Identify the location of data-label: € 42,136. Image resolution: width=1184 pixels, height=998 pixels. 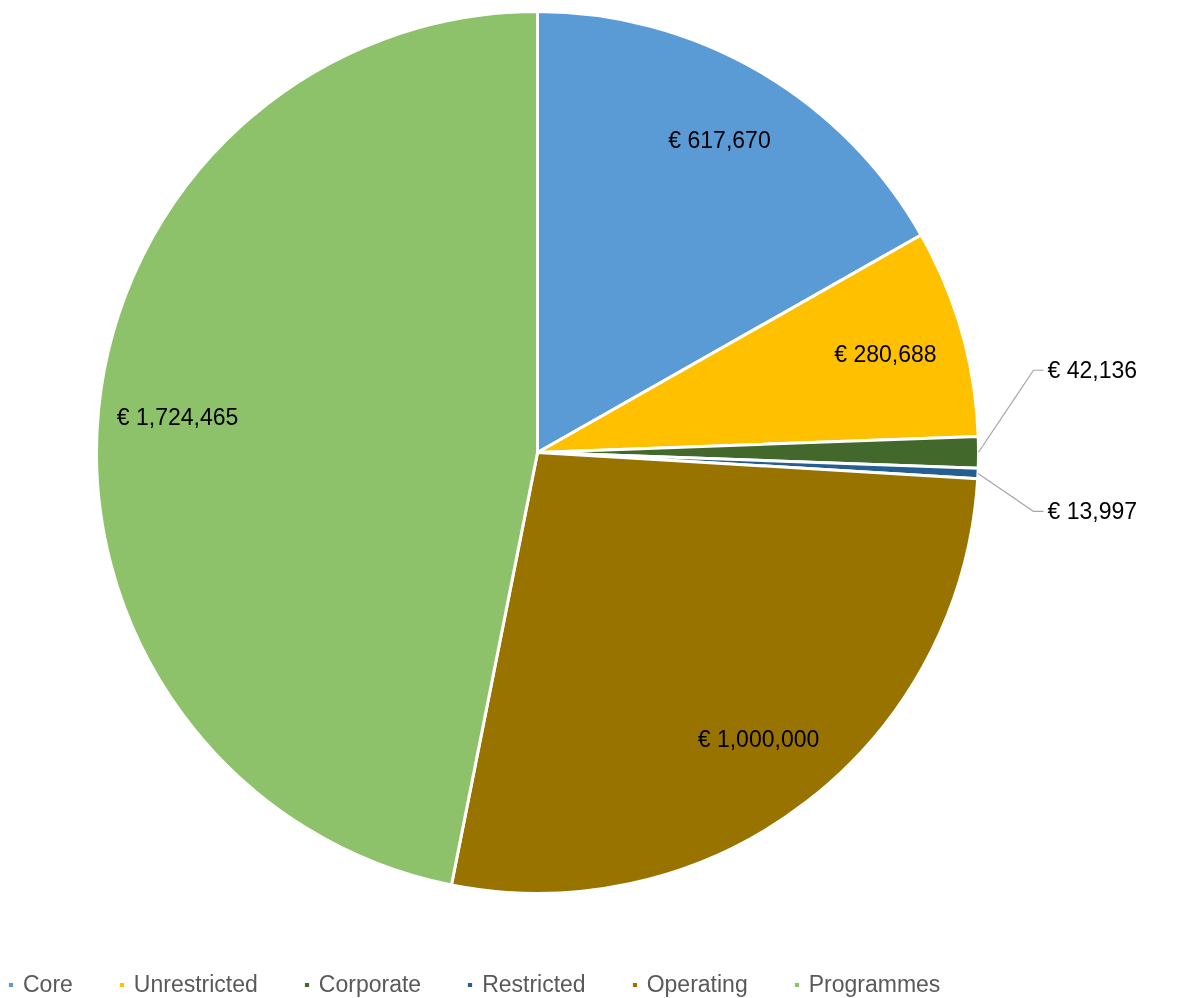
(1092, 370).